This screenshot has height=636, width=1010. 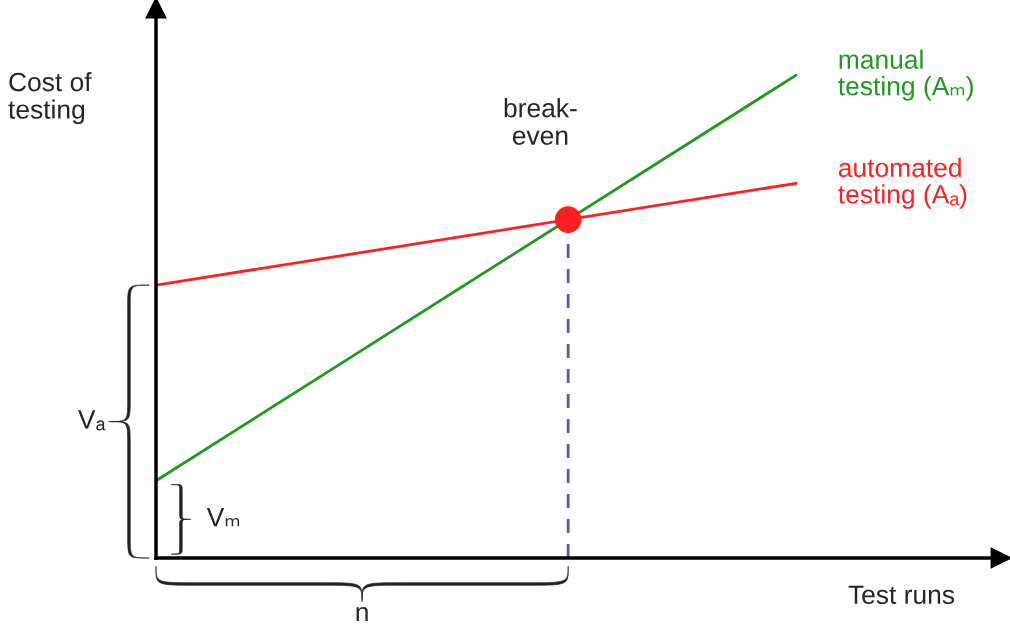 What do you see at coordinates (362, 614) in the screenshot?
I see `text: n` at bounding box center [362, 614].